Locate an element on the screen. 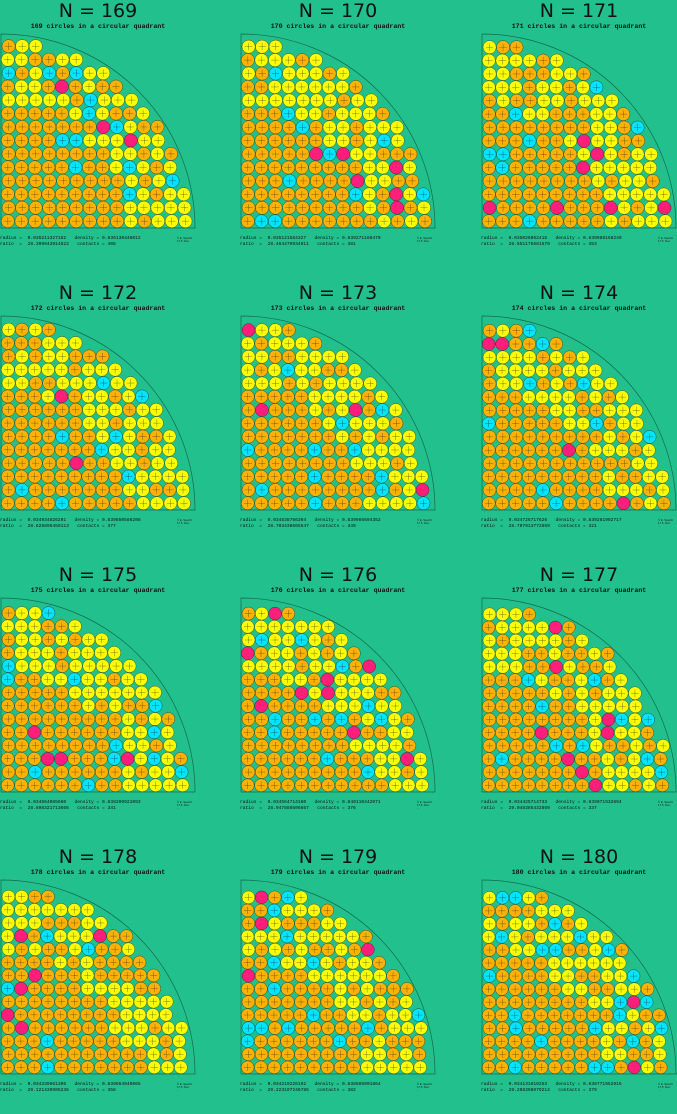 Image resolution: width=677 pixels, height=1114 pixels. panel-subtitle: 174 circles in a circular quadrant is located at coordinates (579, 308).